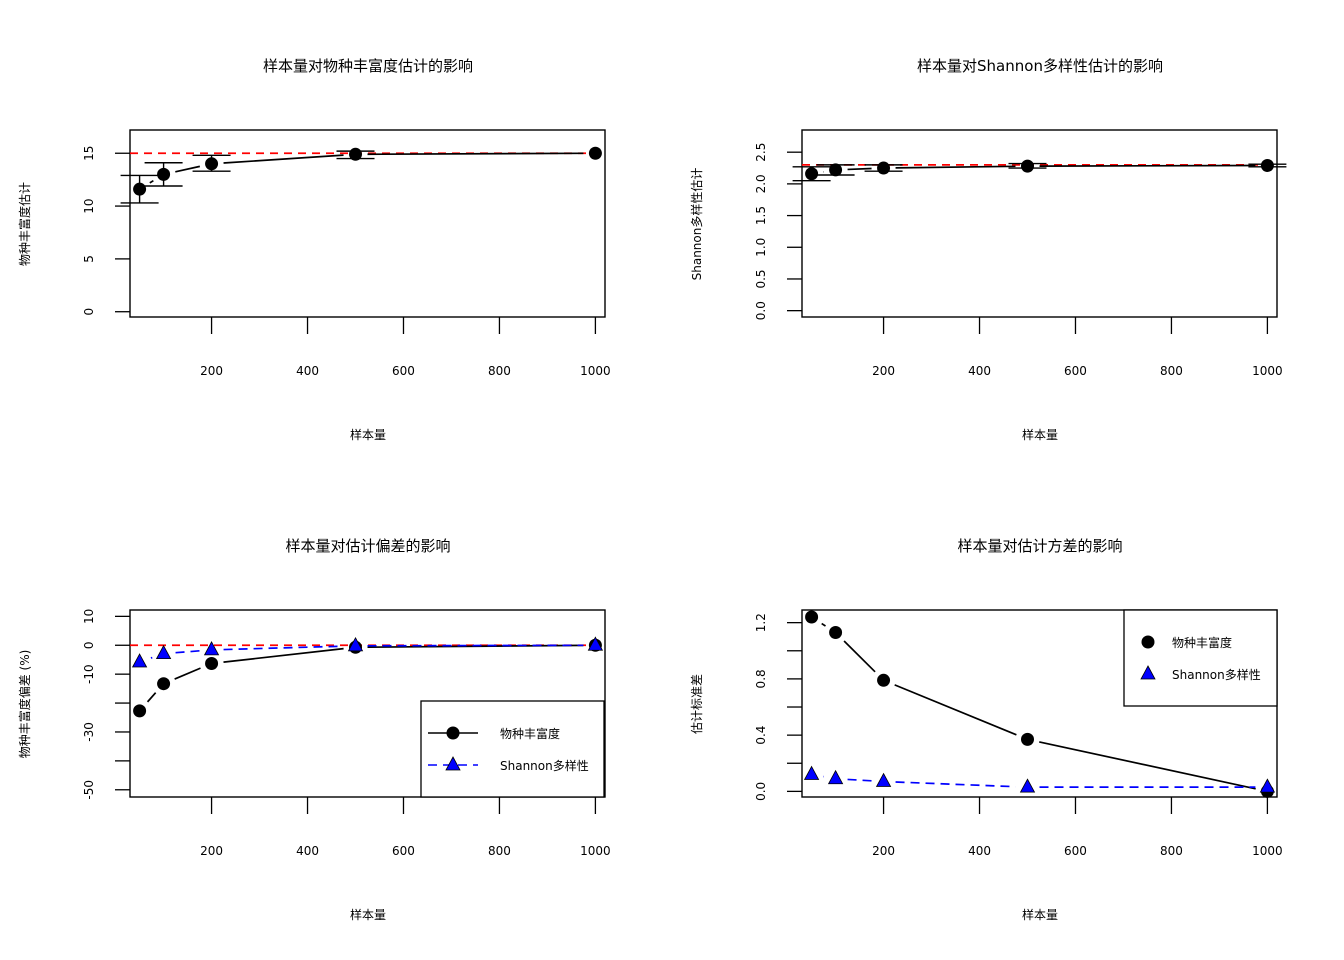 Image resolution: width=1344 pixels, height=960 pixels. I want to click on panel3-legend-box, so click(512, 749).